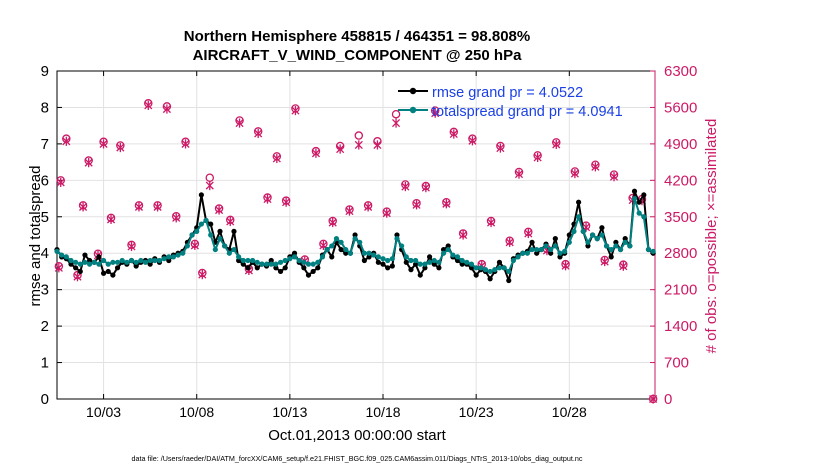 The image size is (830, 475). Describe the element at coordinates (413, 110) in the screenshot. I see `legend-spread-marker` at that location.